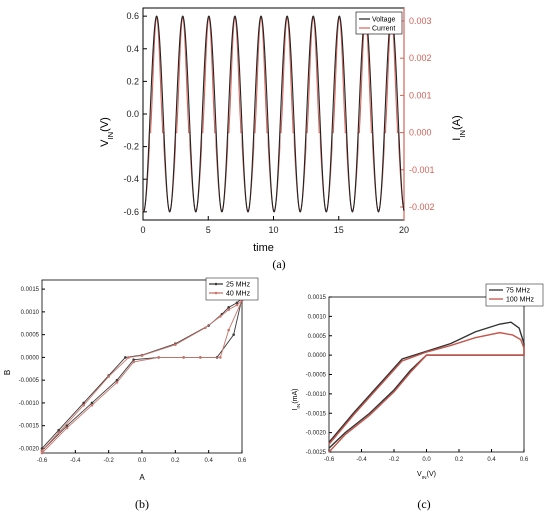 This screenshot has height=514, width=550. Describe the element at coordinates (420, 133) in the screenshot. I see `y-right-tick-label-a: 0.000` at that location.